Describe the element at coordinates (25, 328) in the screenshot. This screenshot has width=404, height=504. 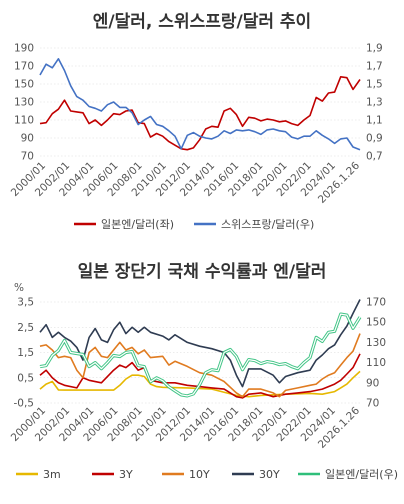
I see `y-left-tick-label: 2,5` at that location.